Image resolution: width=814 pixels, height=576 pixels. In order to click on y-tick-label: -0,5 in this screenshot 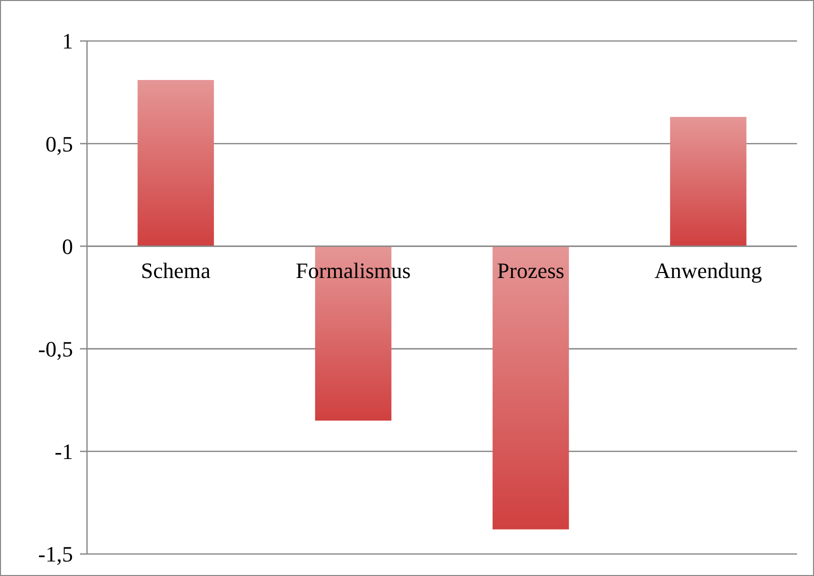, I will do `click(55, 349)`.